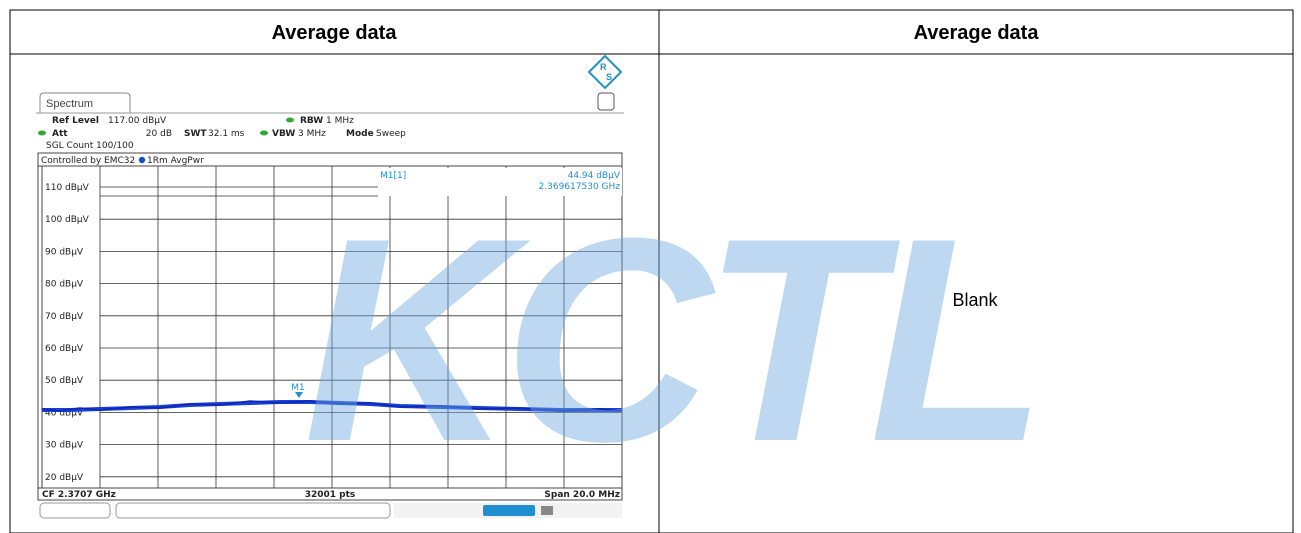 Image resolution: width=1301 pixels, height=533 pixels. I want to click on swt-label: SWT, so click(195, 134).